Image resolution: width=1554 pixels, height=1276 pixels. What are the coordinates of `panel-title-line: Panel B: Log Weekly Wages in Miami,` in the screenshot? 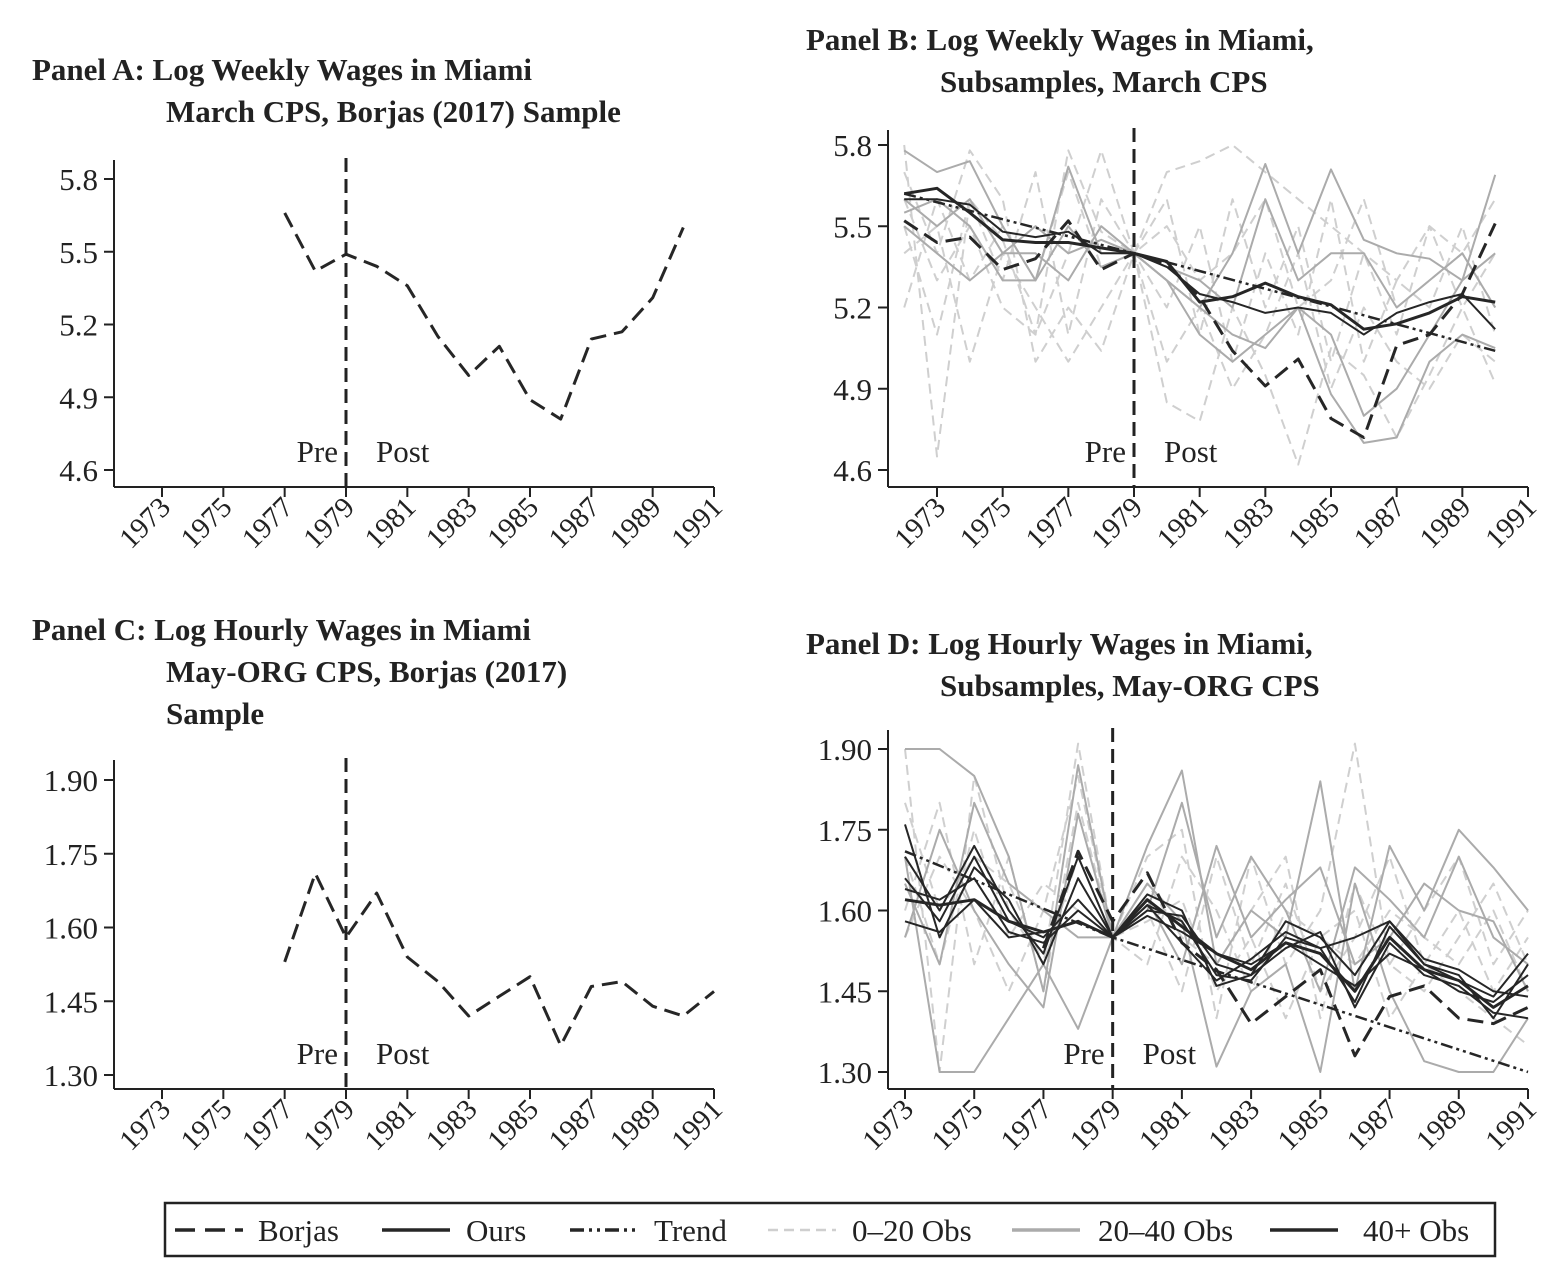 It's located at (1060, 39).